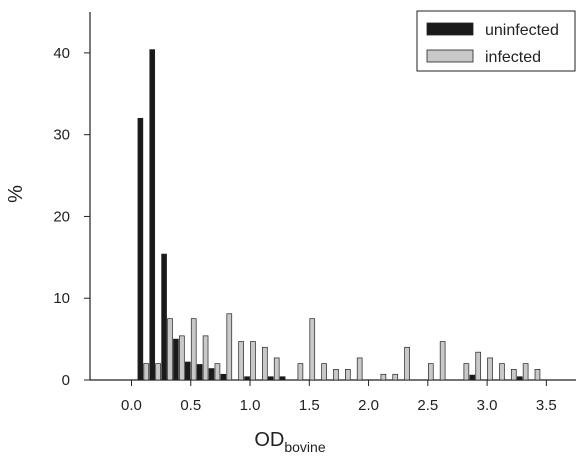 The height and width of the screenshot is (462, 578). Describe the element at coordinates (368, 405) in the screenshot. I see `x-tick-label: 2.0` at that location.